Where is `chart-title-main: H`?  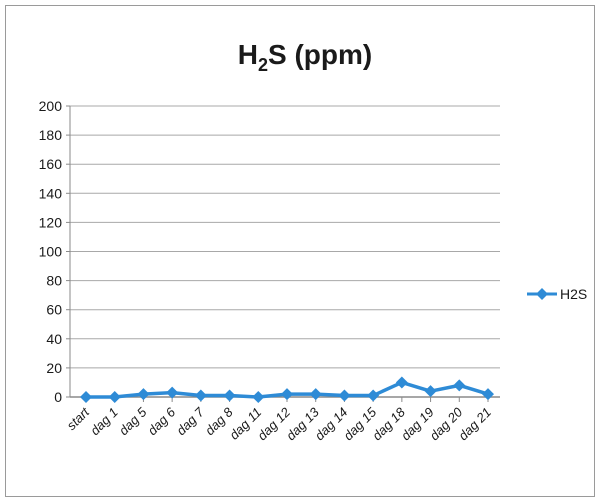 chart-title-main: H is located at coordinates (248, 54).